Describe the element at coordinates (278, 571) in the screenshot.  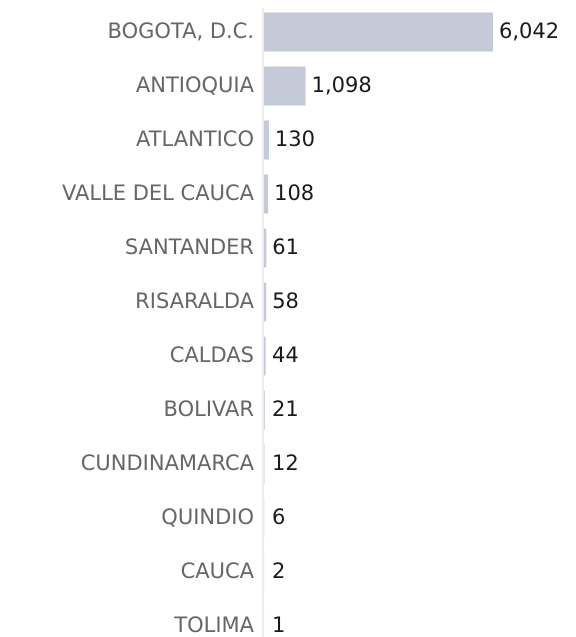
I see `value-label: 2` at that location.